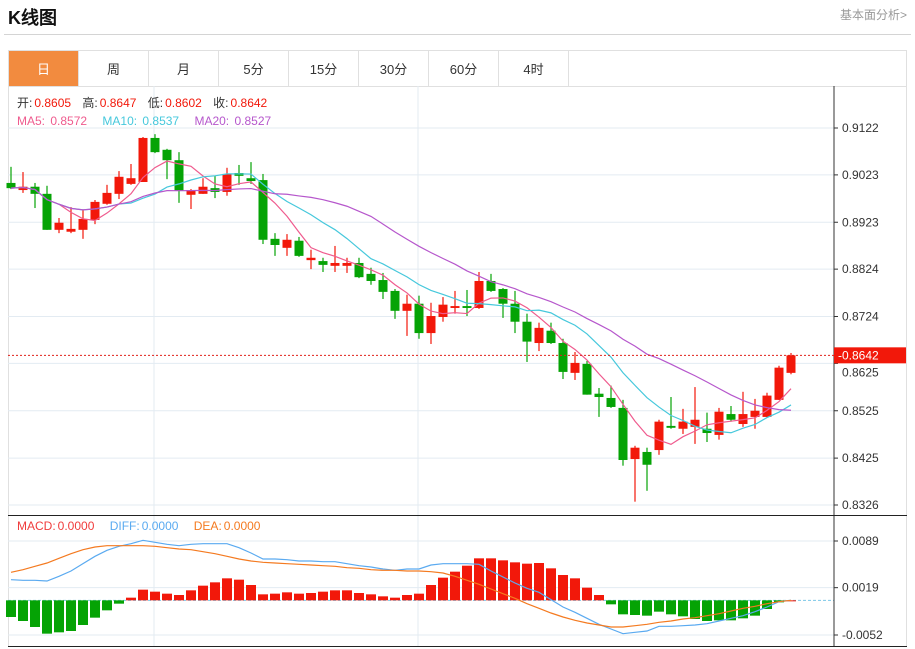 The image size is (915, 649). I want to click on ma10-value: 0.8537, so click(161, 121).